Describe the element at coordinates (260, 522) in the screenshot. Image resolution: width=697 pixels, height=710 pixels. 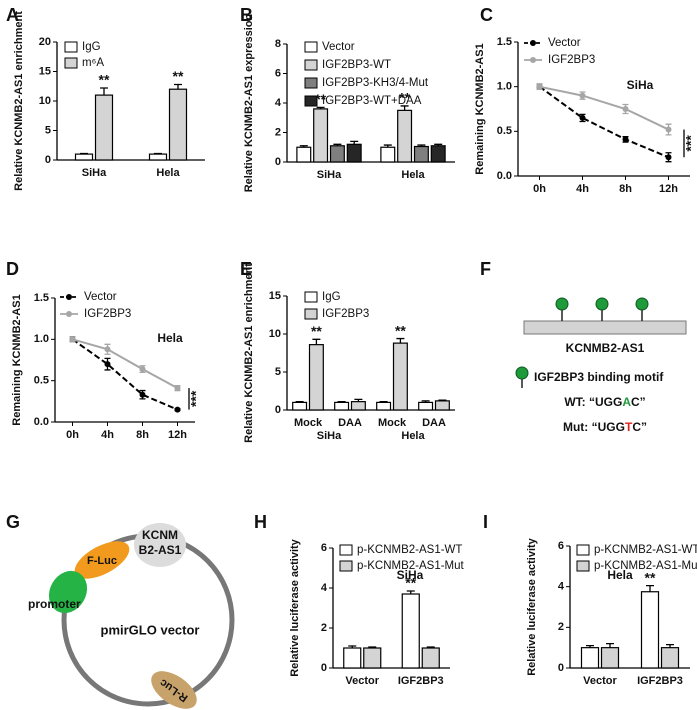
I see `panel-letter: H` at that location.